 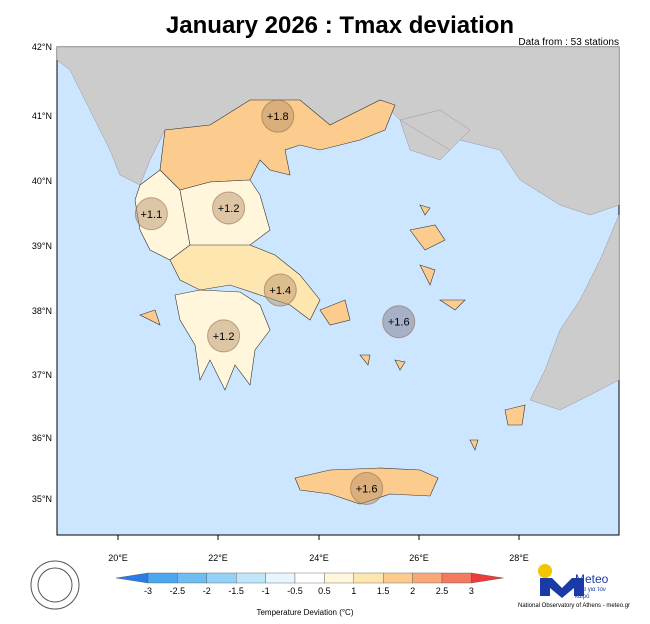 What do you see at coordinates (413, 591) in the screenshot?
I see `colorbar-label: 2` at bounding box center [413, 591].